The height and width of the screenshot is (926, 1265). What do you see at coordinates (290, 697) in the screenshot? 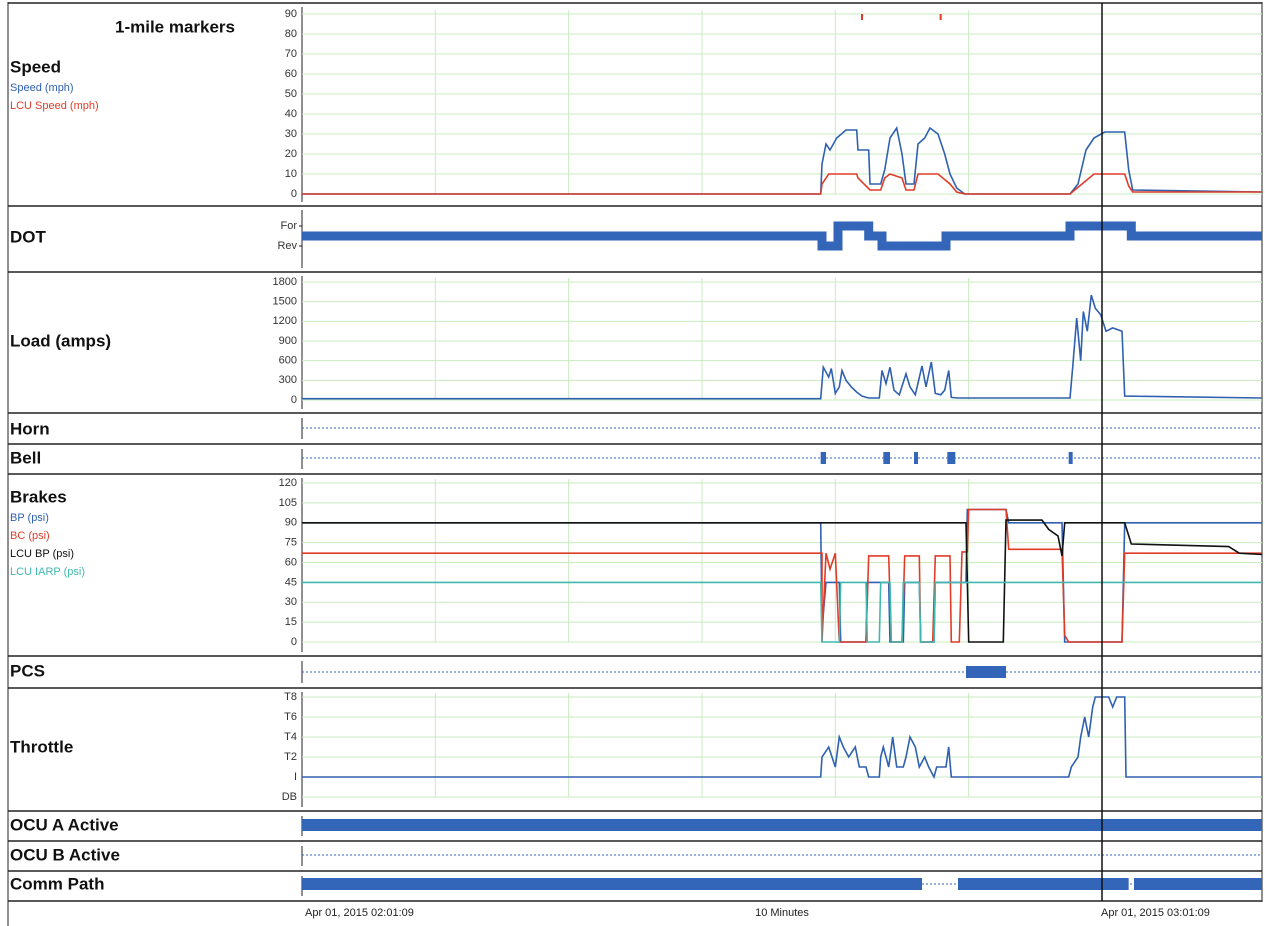
I see `y-tick-label: T8` at bounding box center [290, 697].